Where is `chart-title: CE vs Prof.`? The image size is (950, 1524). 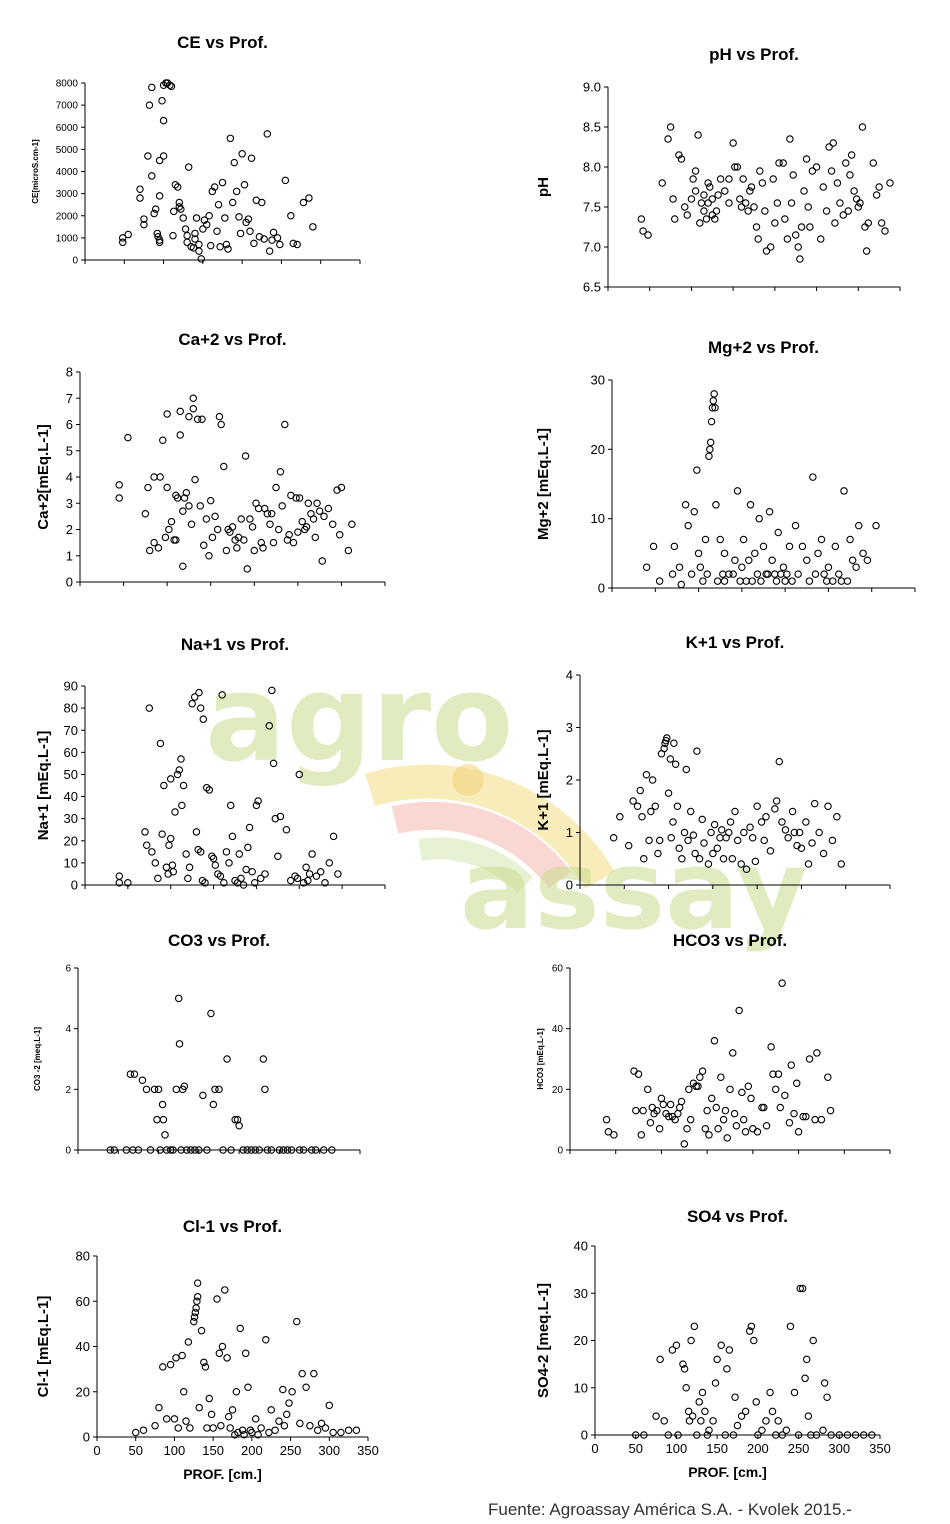 chart-title: CE vs Prof. is located at coordinates (222, 42).